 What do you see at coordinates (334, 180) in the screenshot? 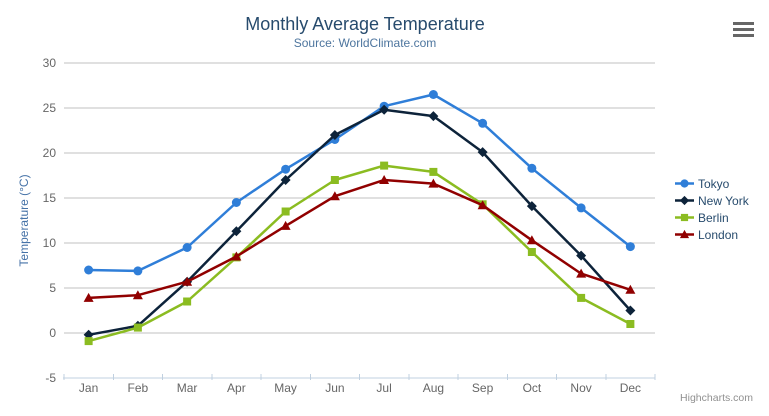
I see `data-point-berlin-jun` at bounding box center [334, 180].